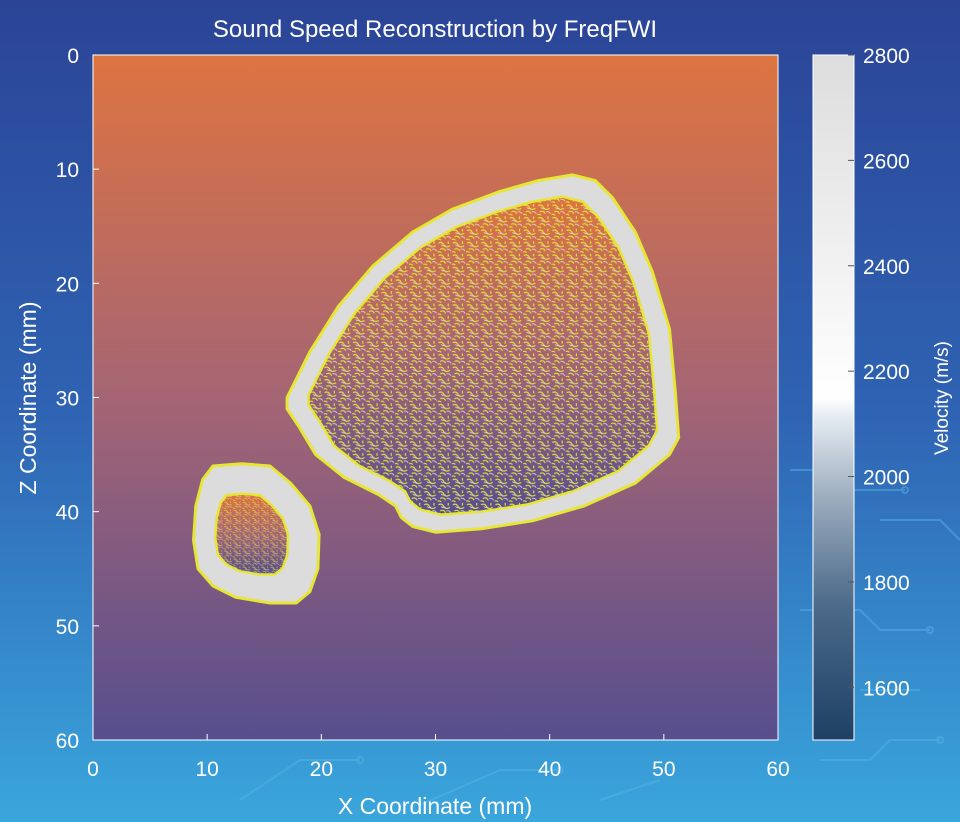  I want to click on y-tick-label: 20, so click(67, 284).